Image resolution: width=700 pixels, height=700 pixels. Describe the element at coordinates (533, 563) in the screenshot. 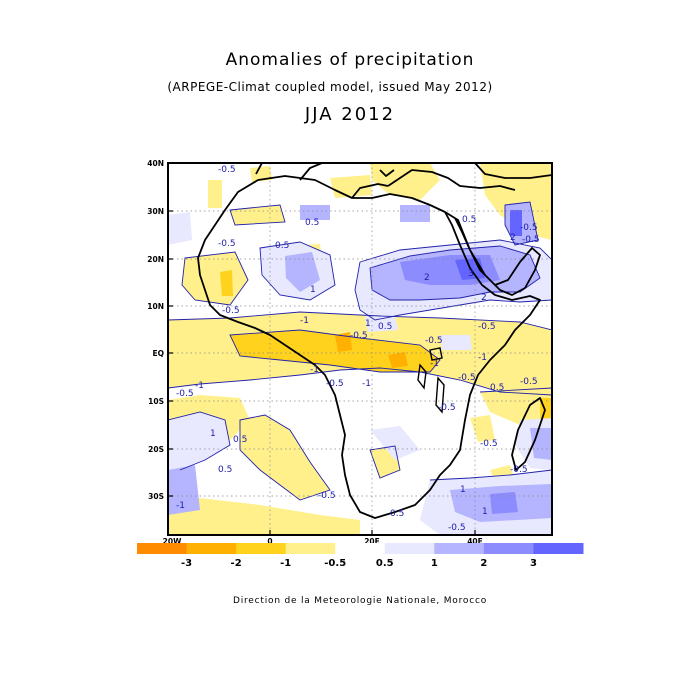

I see `legend-label: 3` at that location.